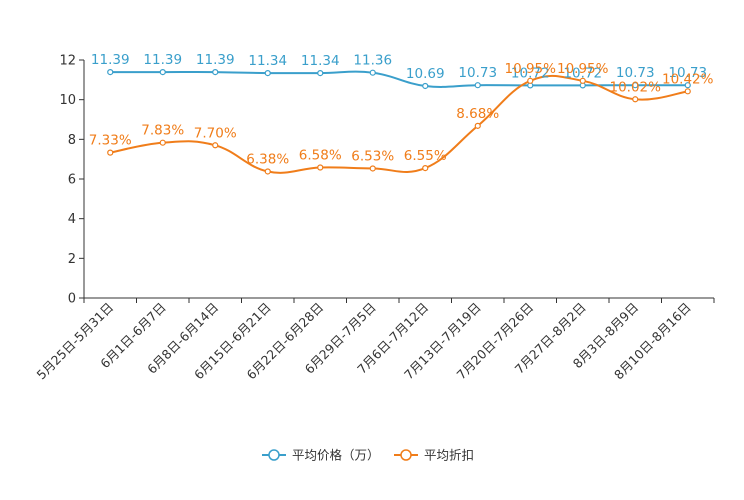 The height and width of the screenshot is (500, 744). I want to click on data-label: 10.02%, so click(636, 87).